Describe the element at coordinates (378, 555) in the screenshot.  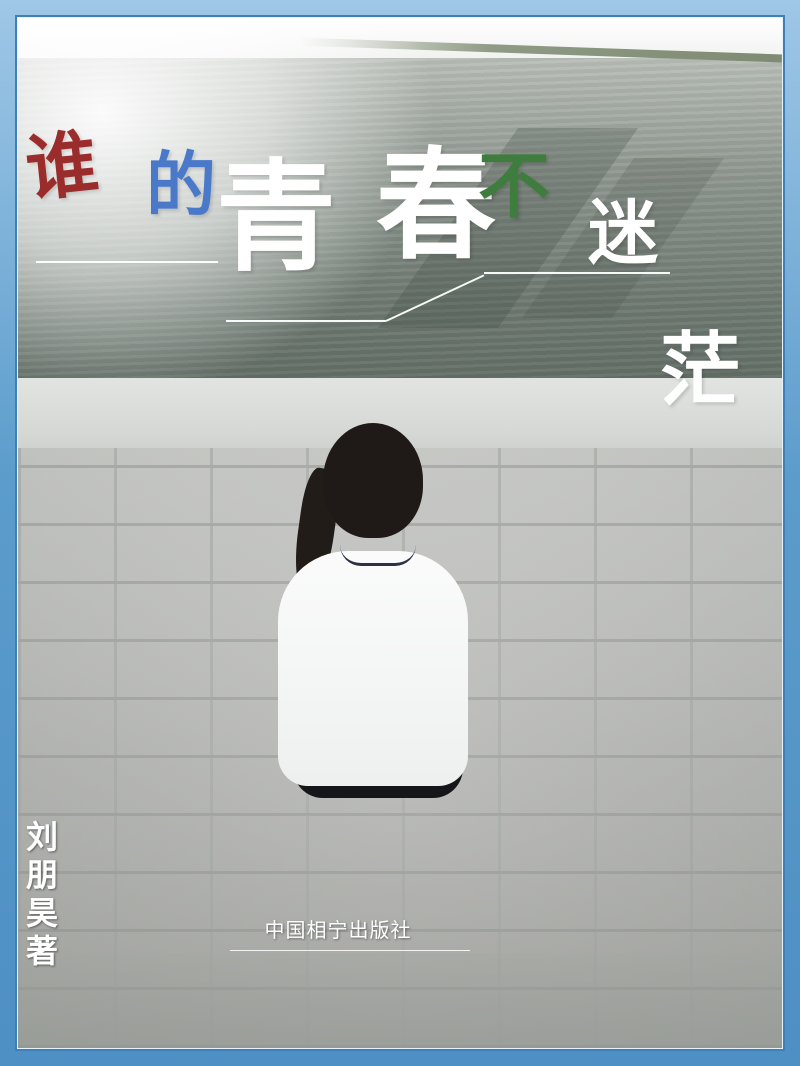
I see `girl-collar` at that location.